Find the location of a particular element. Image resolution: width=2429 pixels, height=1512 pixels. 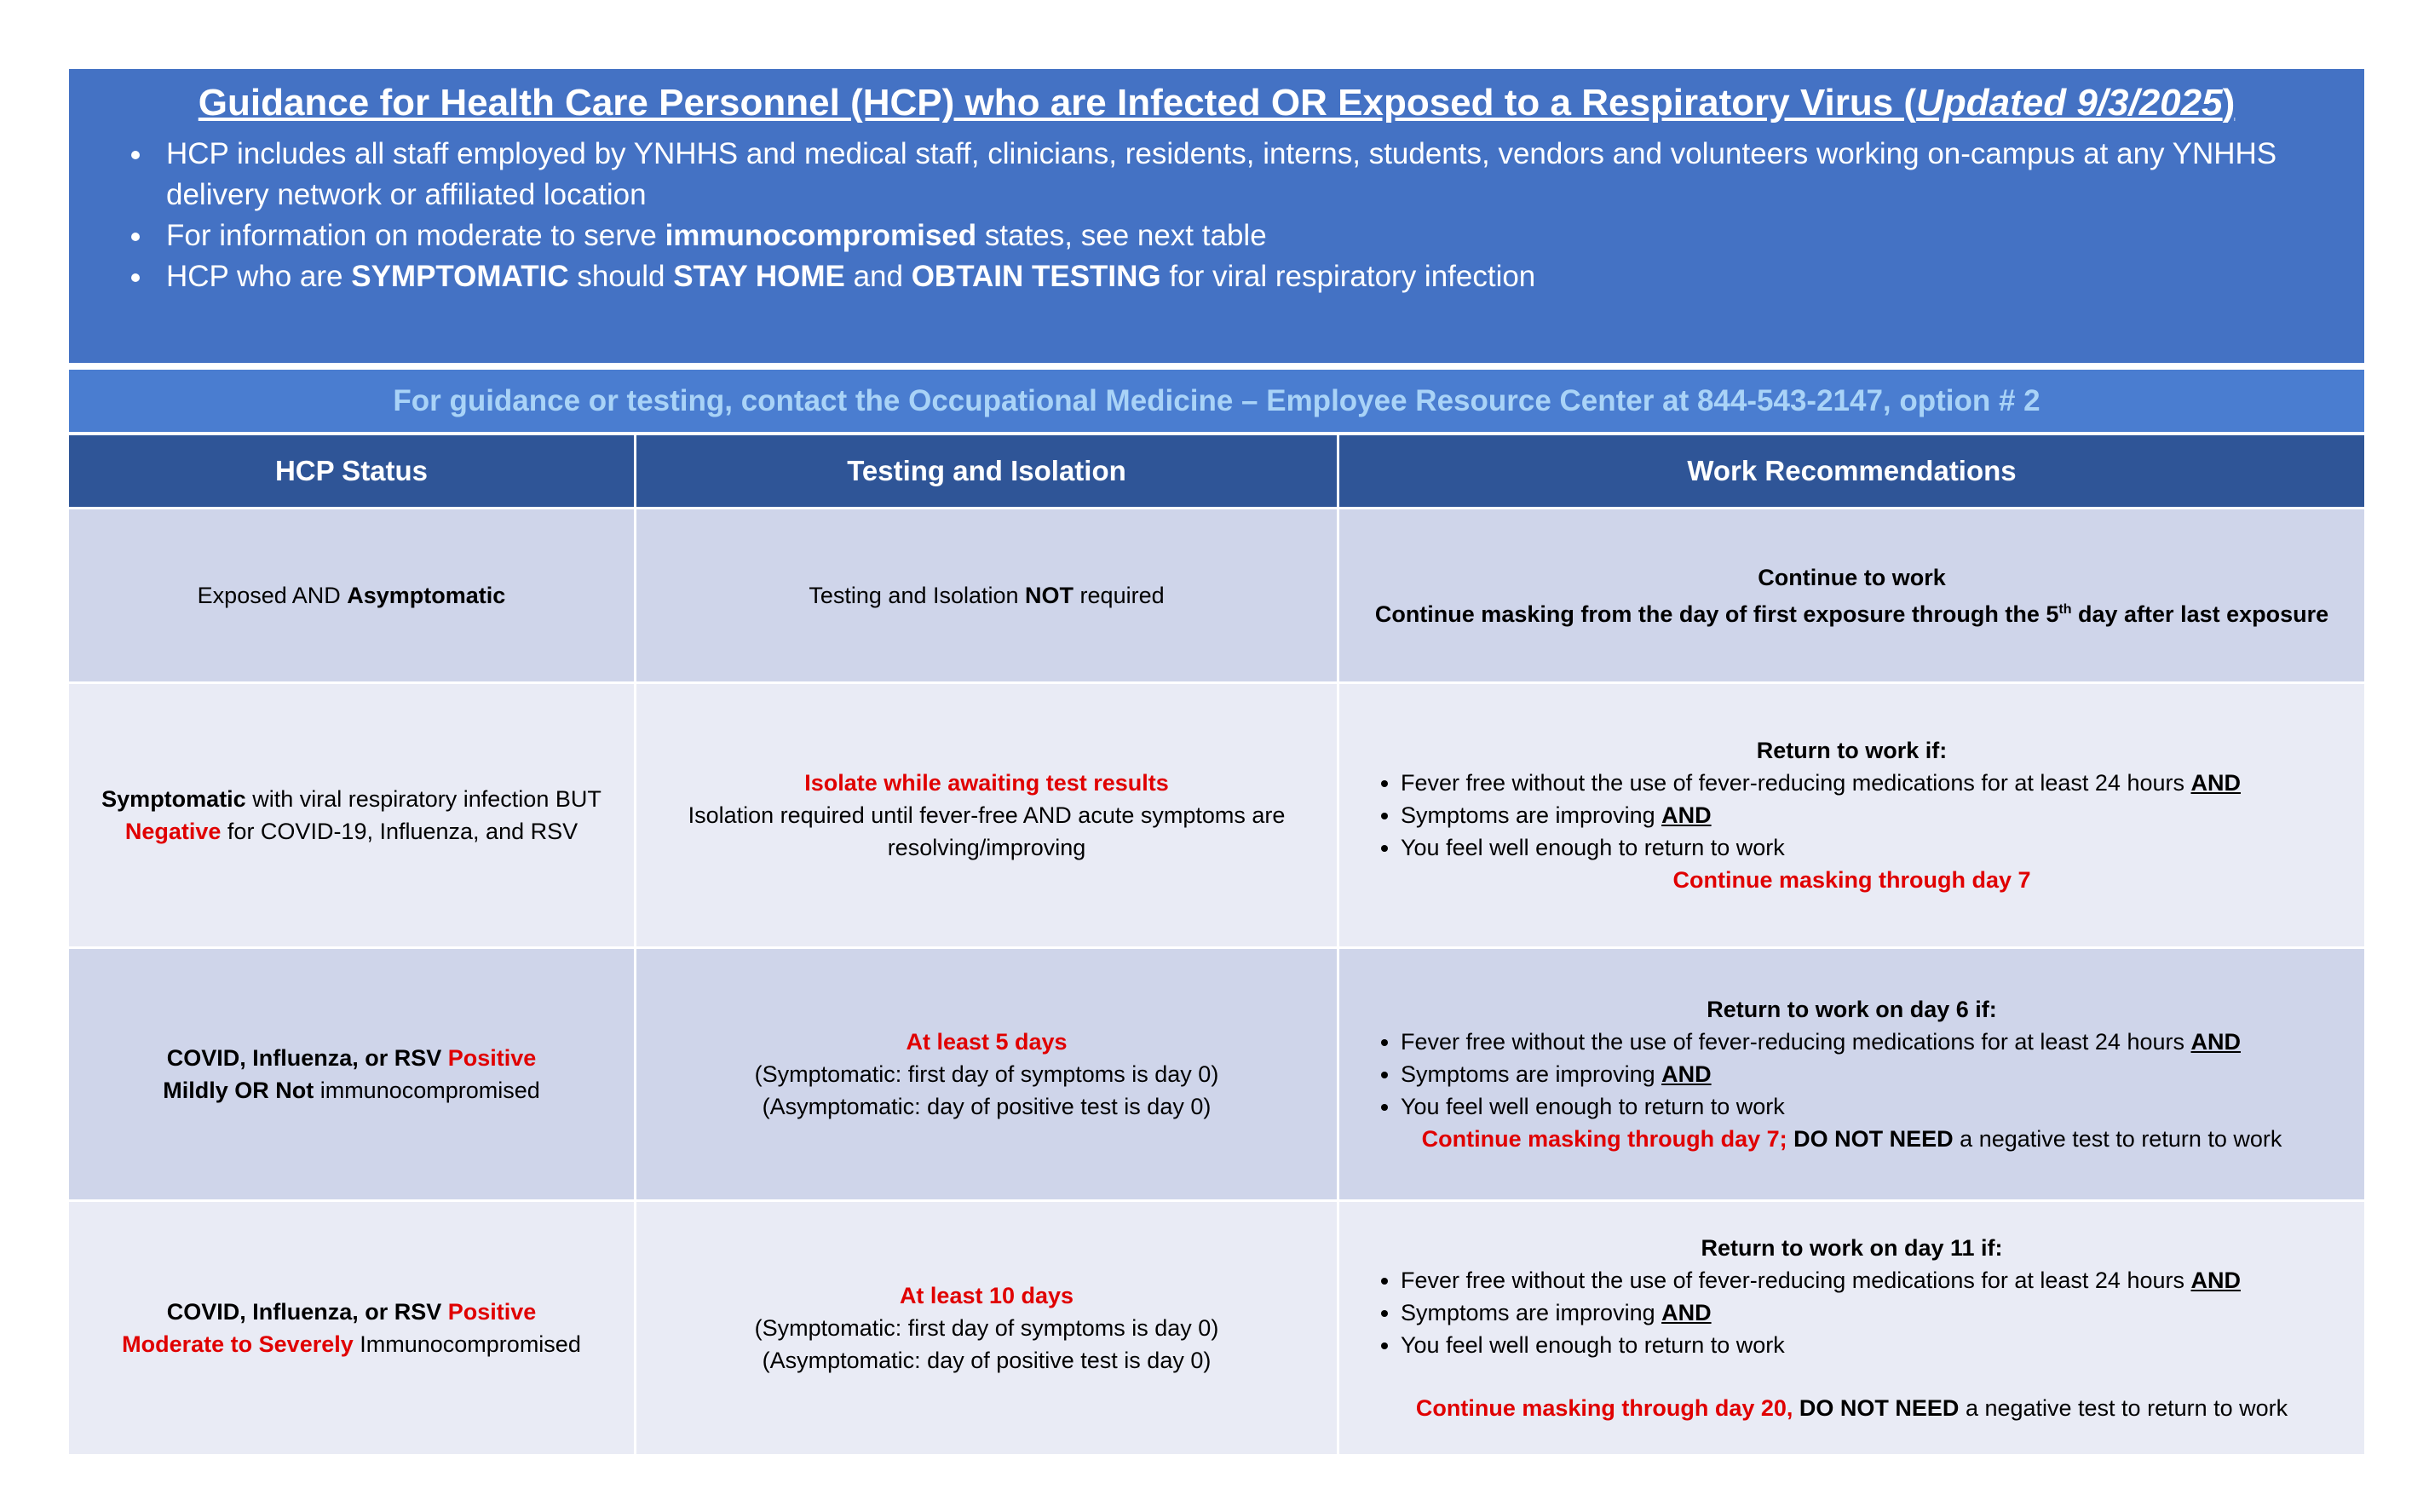

text-run: Mildly OR Not immunocompromised is located at coordinates (351, 1090).